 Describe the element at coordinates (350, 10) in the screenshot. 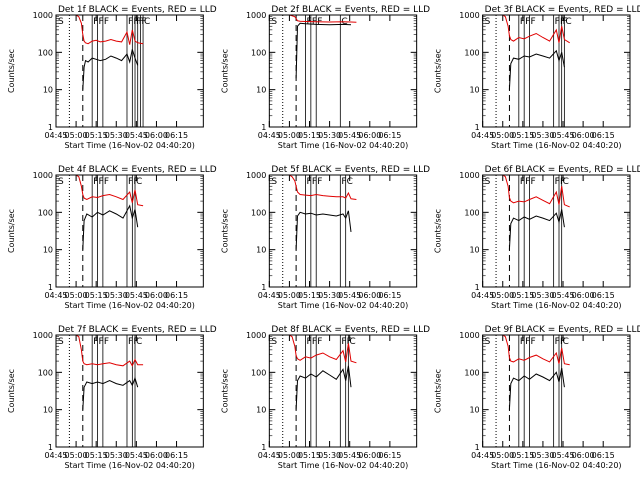

I see `panel-title: Det 2f BLACK = Events, RED = LLD` at that location.